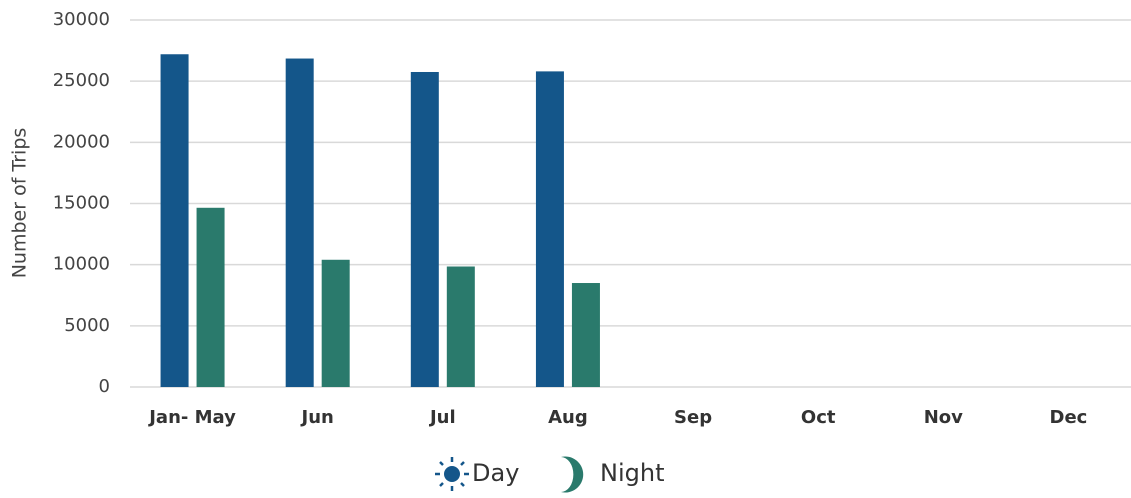  Describe the element at coordinates (1069, 417) in the screenshot. I see `x-tick-label: Dec` at that location.